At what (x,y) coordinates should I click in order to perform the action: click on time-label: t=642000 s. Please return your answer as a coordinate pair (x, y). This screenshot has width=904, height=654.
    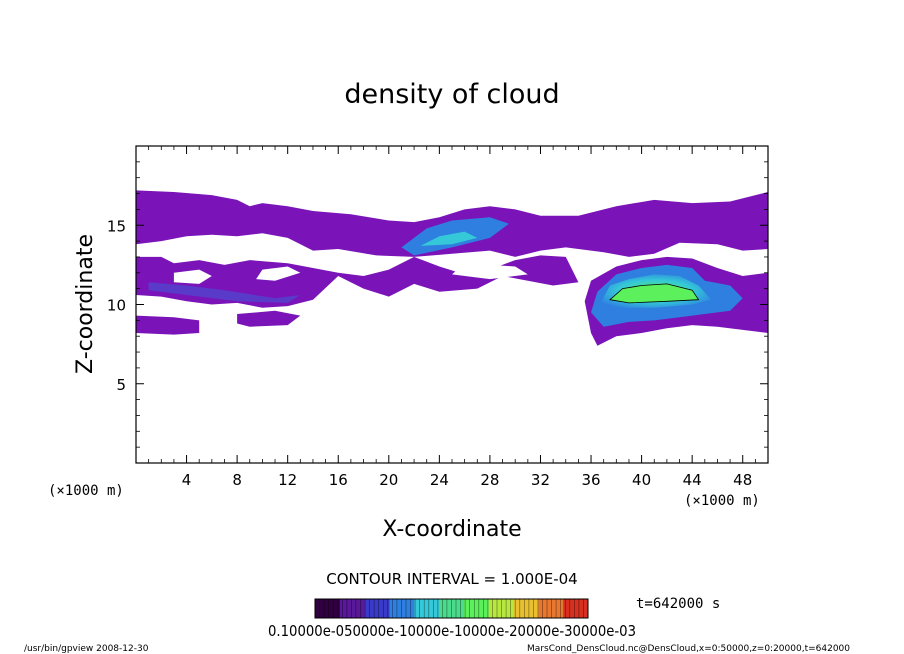
    Looking at the image, I should click on (678, 604).